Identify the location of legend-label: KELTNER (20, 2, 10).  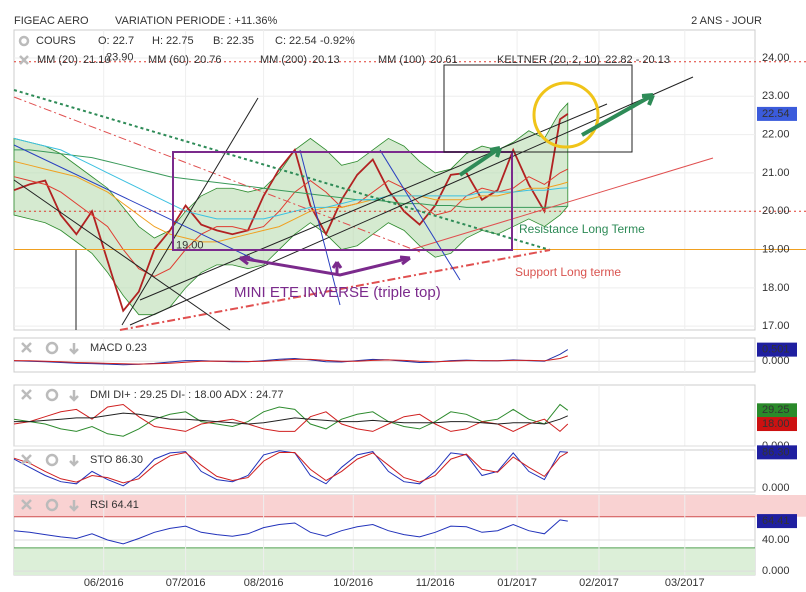
(548, 60).